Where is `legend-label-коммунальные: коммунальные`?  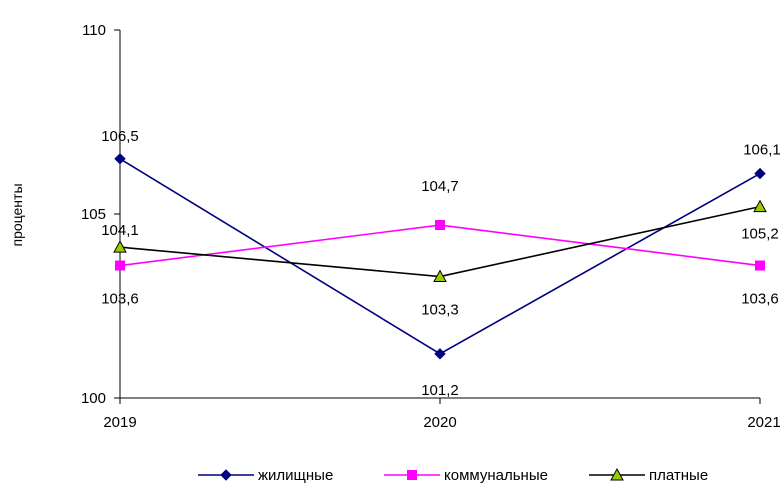
legend-label-коммунальные: коммунальные is located at coordinates (496, 475).